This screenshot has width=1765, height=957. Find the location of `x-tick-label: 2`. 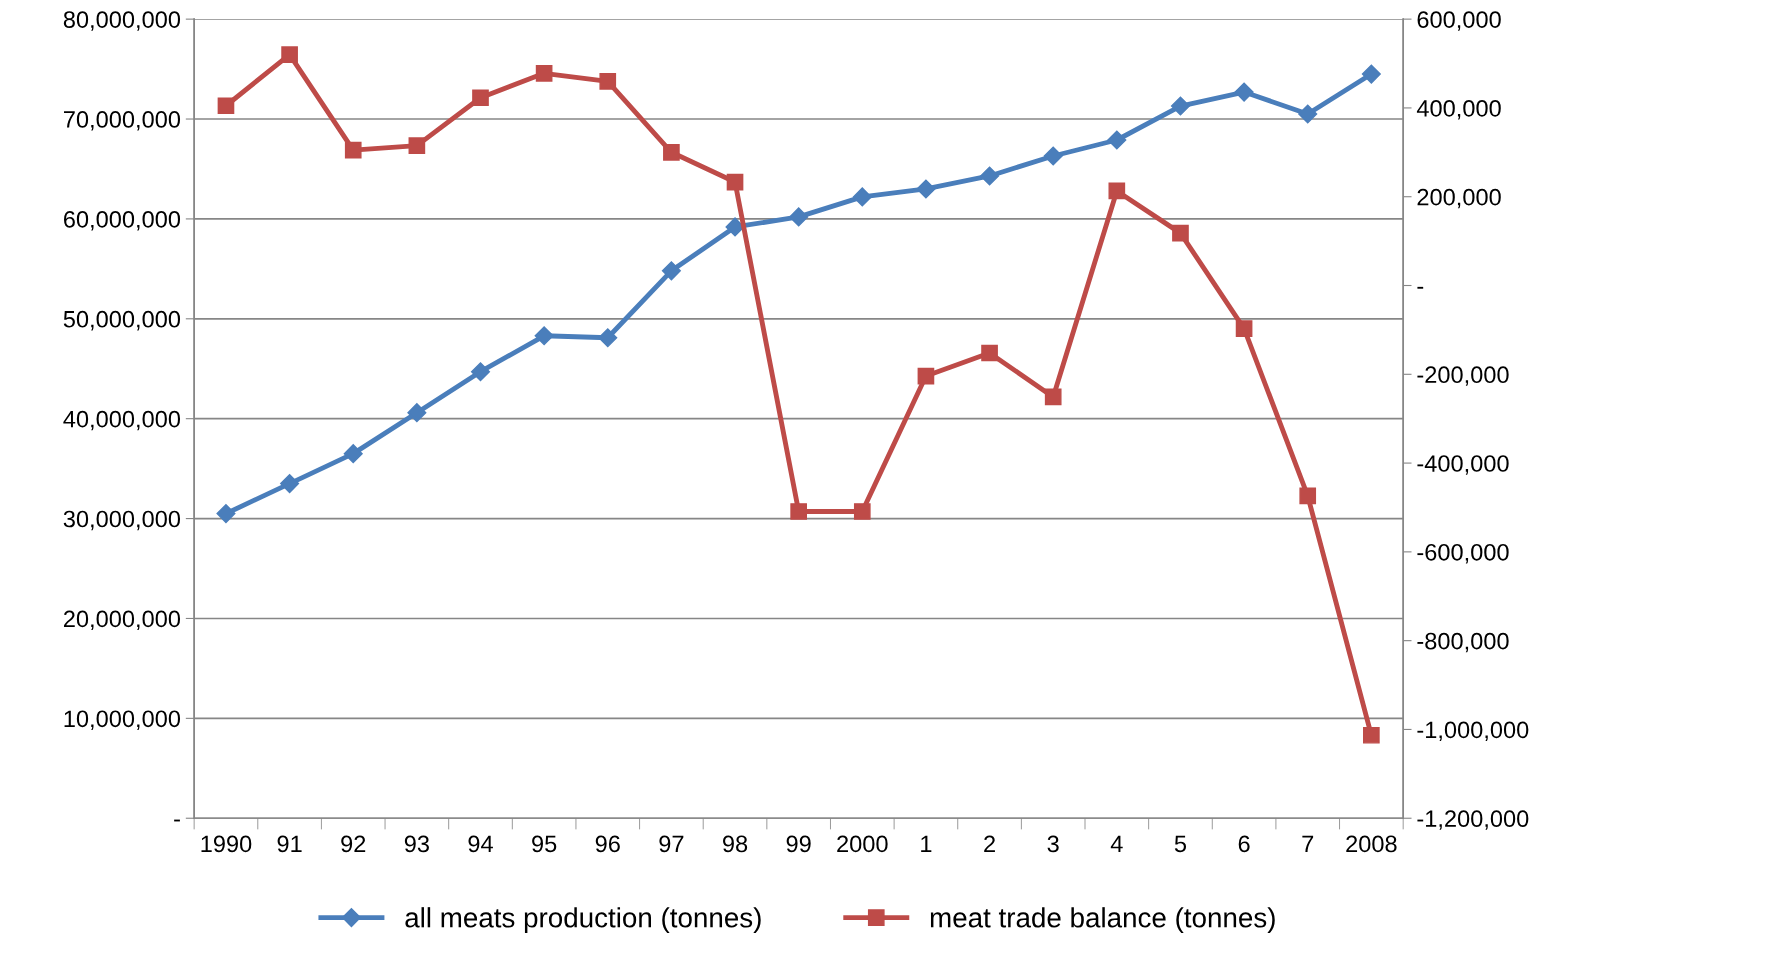

x-tick-label: 2 is located at coordinates (989, 844).